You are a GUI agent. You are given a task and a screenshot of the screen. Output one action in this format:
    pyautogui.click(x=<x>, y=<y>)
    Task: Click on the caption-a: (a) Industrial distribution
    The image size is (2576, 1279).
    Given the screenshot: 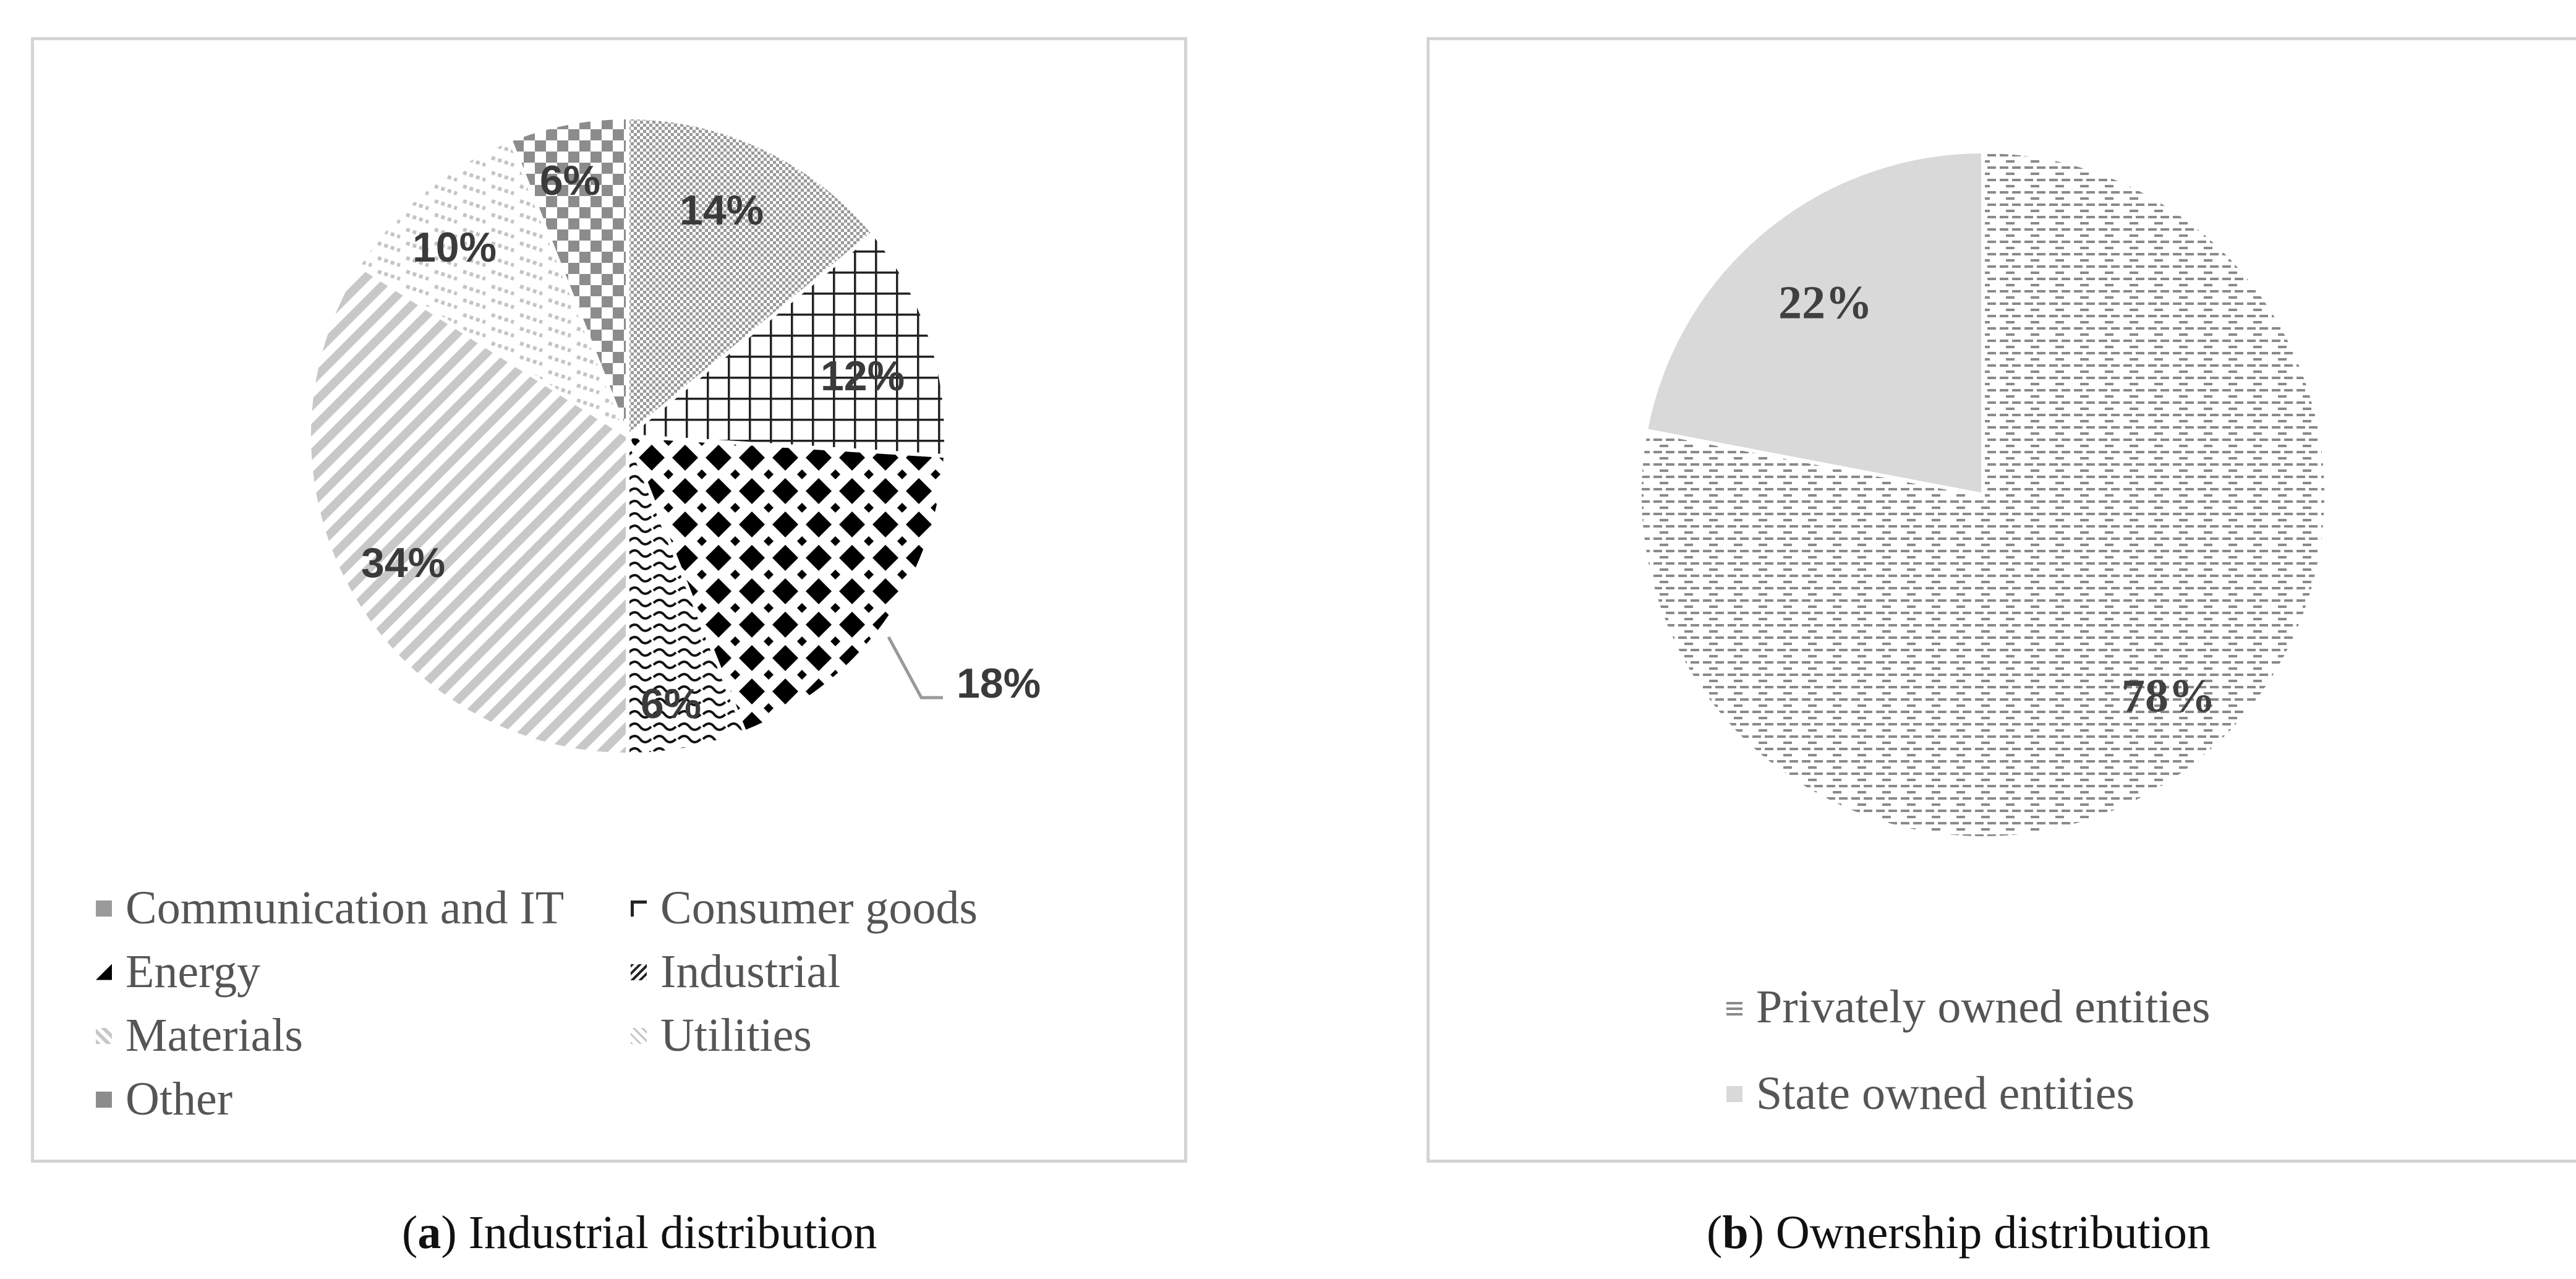 What is the action you would take?
    pyautogui.click(x=639, y=1233)
    